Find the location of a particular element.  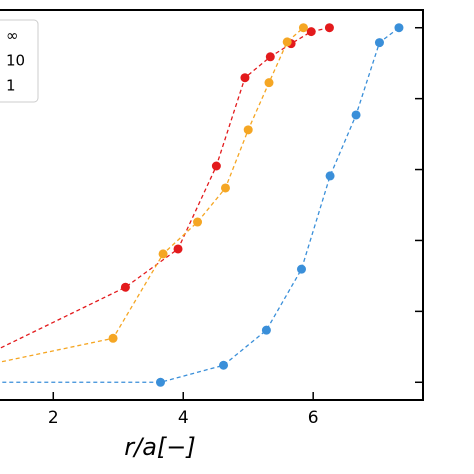

legend-label: ∞ is located at coordinates (12, 36).